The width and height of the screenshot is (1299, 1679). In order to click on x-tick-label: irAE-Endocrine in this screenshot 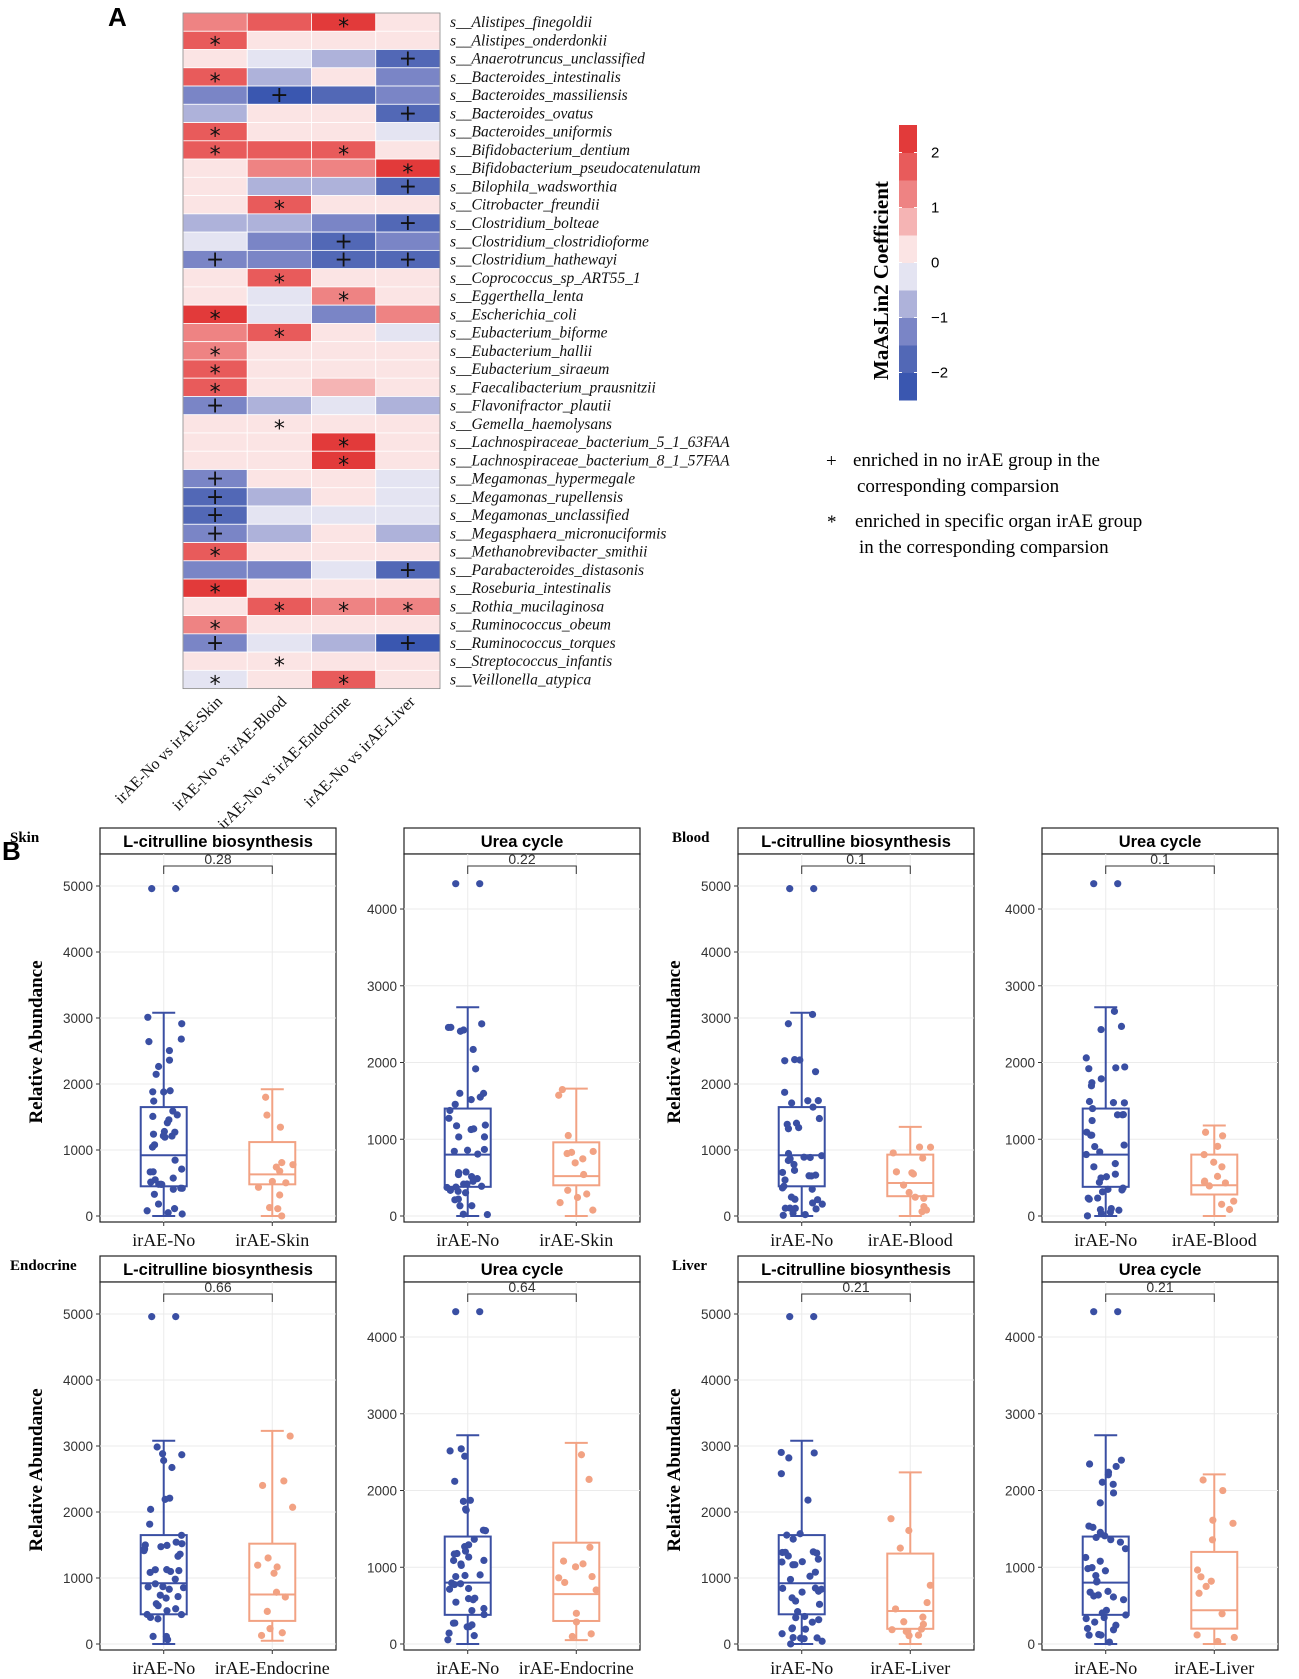, I will do `click(272, 1668)`.